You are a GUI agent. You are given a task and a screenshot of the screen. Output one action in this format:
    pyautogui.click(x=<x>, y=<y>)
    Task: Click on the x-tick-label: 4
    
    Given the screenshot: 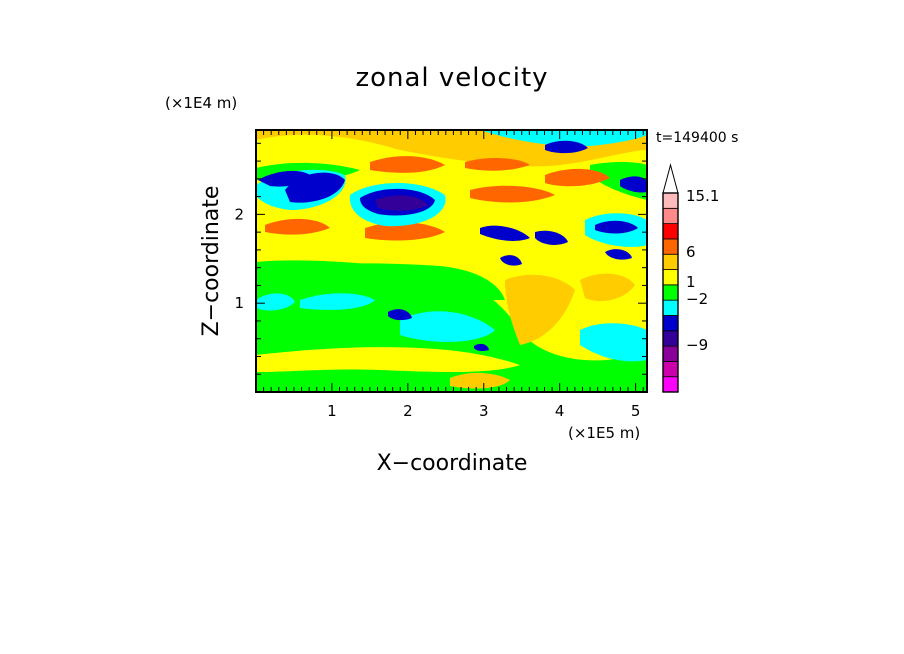 What is the action you would take?
    pyautogui.click(x=560, y=411)
    